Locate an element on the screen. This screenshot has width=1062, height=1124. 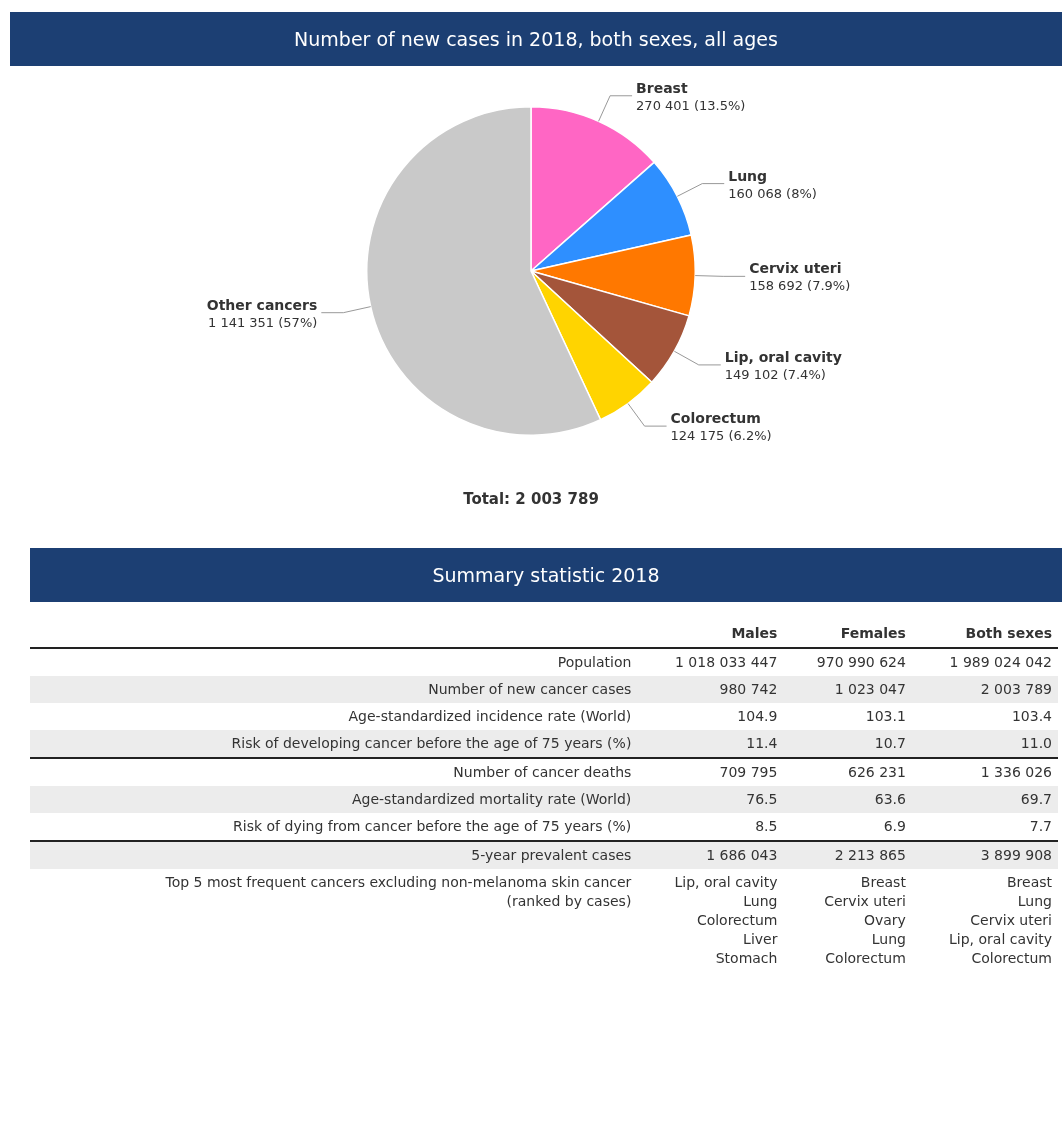
slice-label: Breast is located at coordinates (662, 87).